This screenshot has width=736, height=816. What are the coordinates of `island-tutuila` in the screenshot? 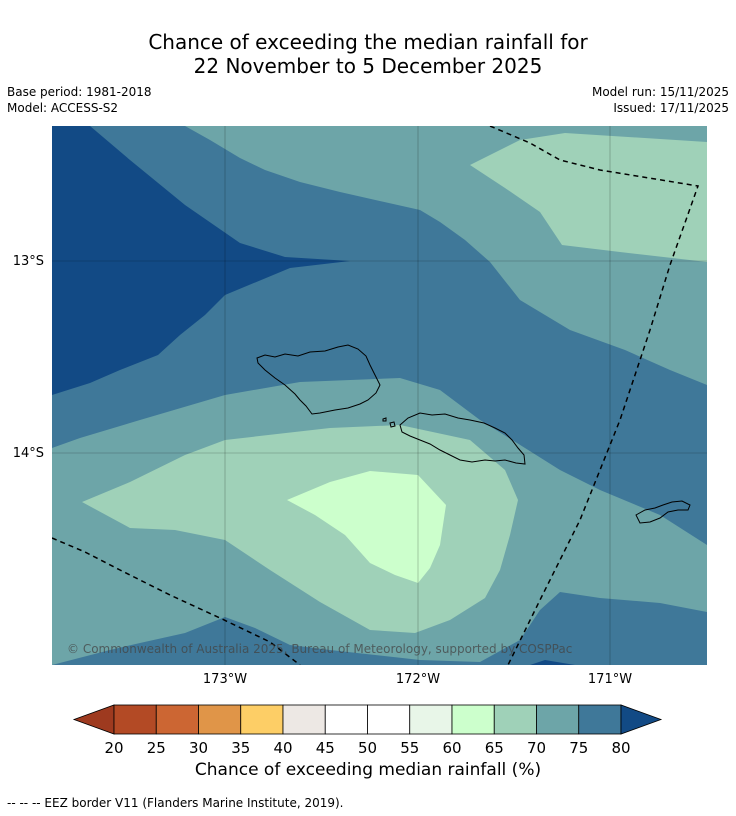 It's located at (663, 512).